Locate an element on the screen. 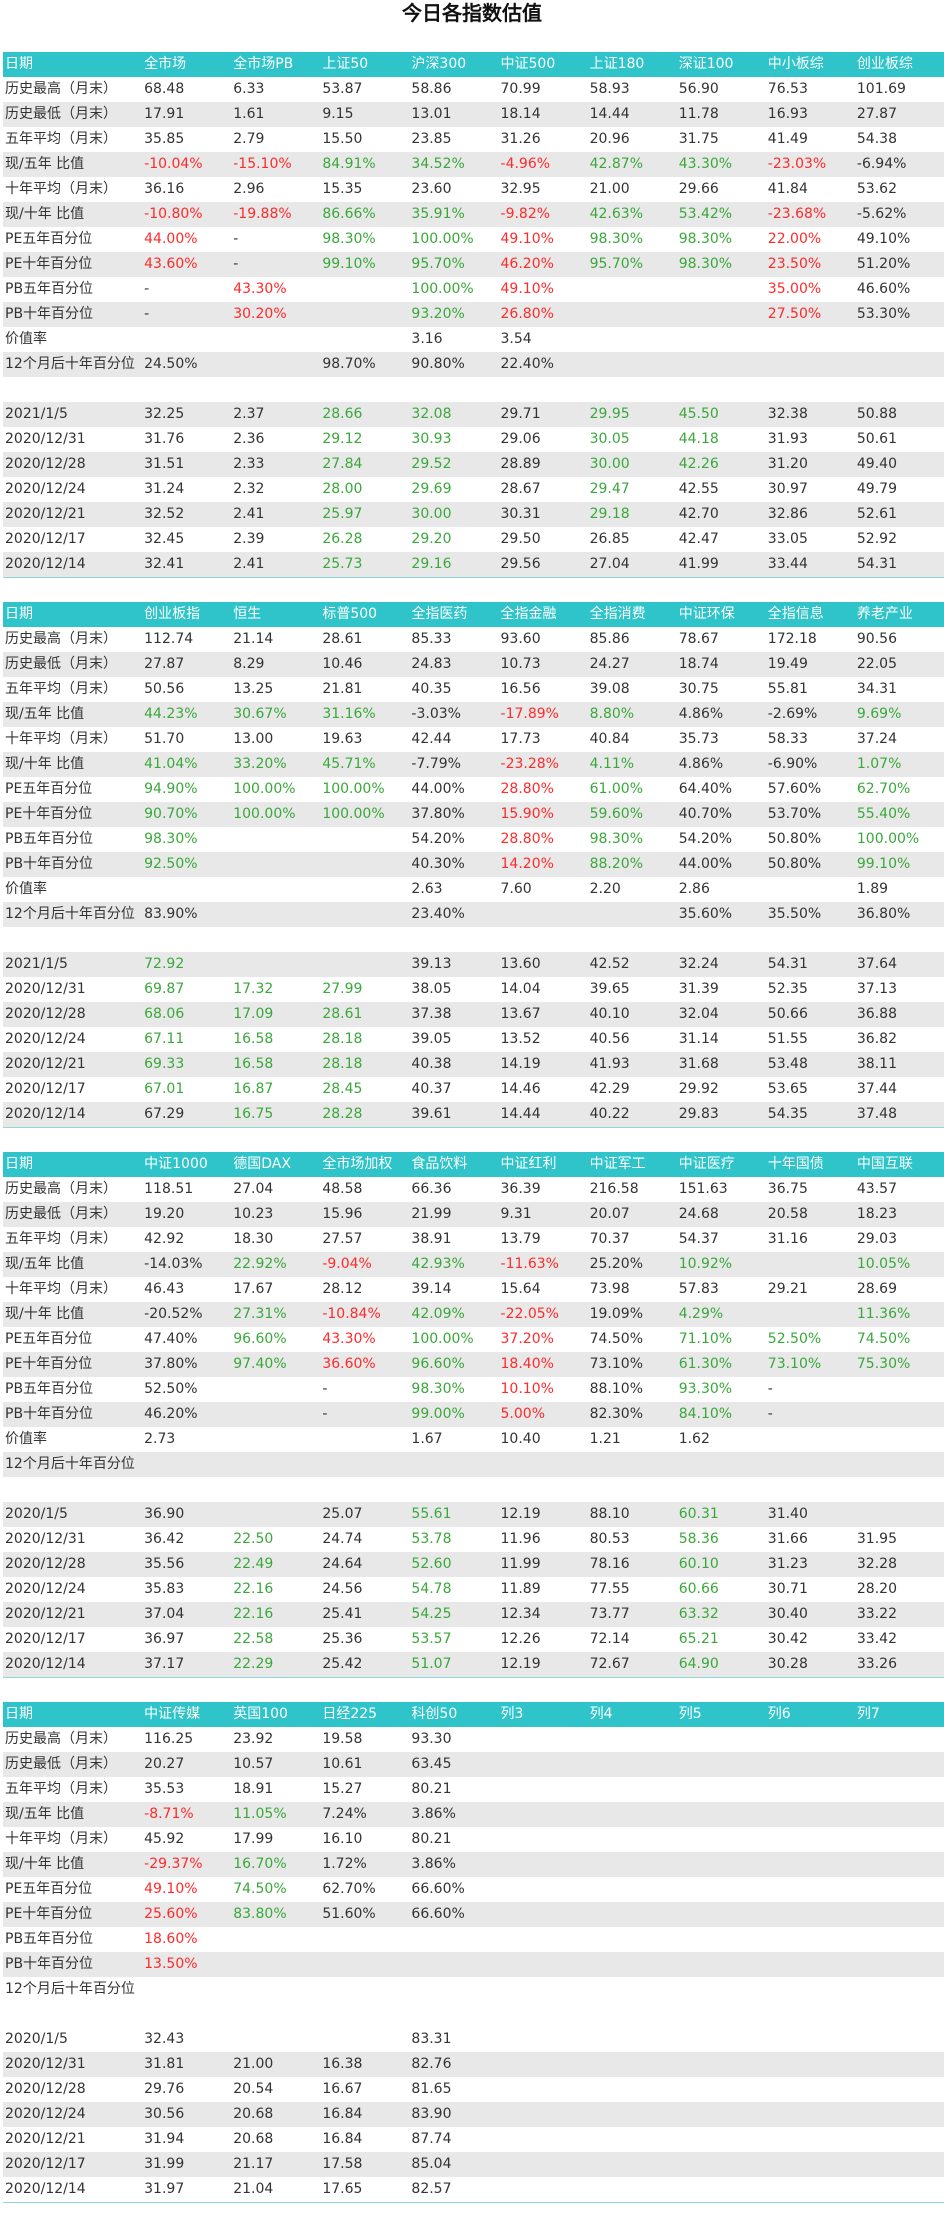 Image resolution: width=944 pixels, height=2226 pixels. value-cell: 82.30% is located at coordinates (632, 1414).